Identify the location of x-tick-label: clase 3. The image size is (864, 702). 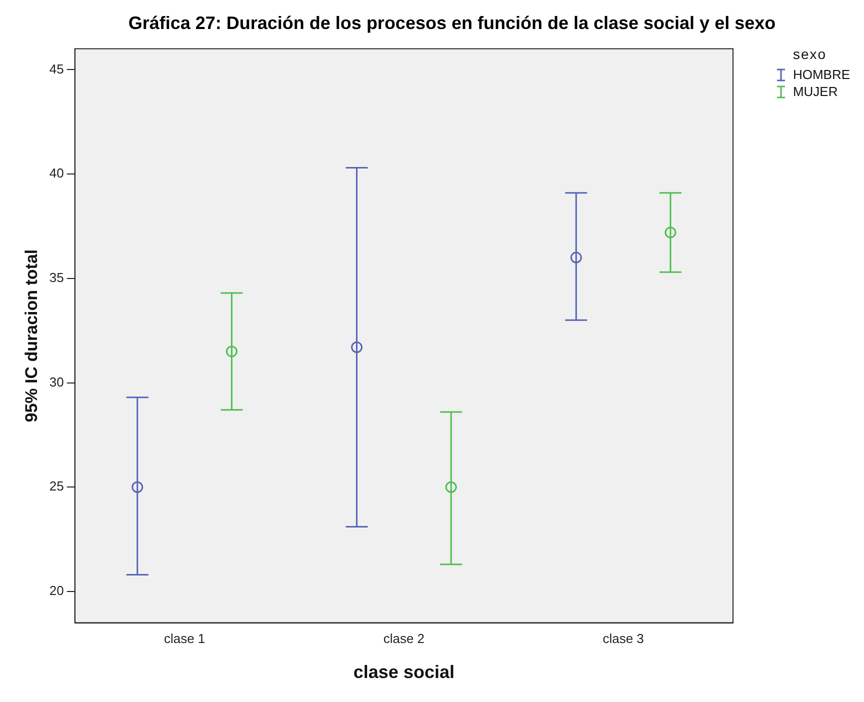
(623, 638).